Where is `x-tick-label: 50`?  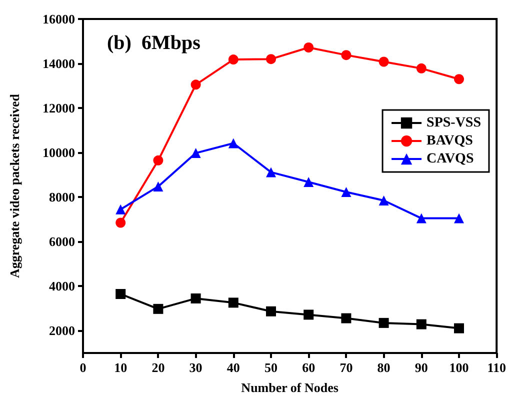
x-tick-label: 50 is located at coordinates (271, 367).